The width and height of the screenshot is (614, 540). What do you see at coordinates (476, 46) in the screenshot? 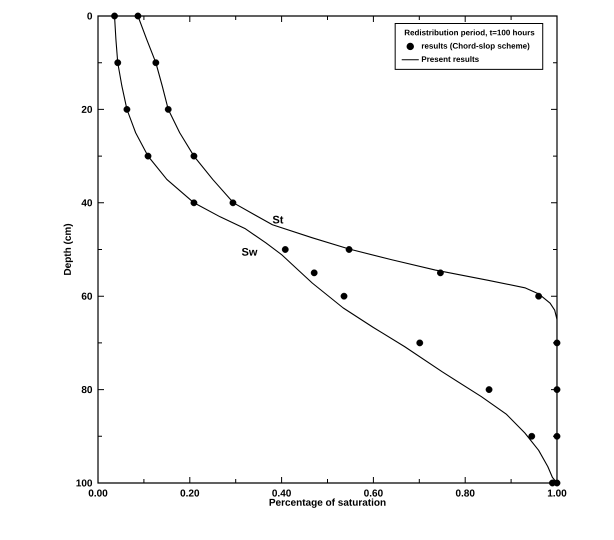
I see `legend-label: results (Chord-slop scheme)` at bounding box center [476, 46].